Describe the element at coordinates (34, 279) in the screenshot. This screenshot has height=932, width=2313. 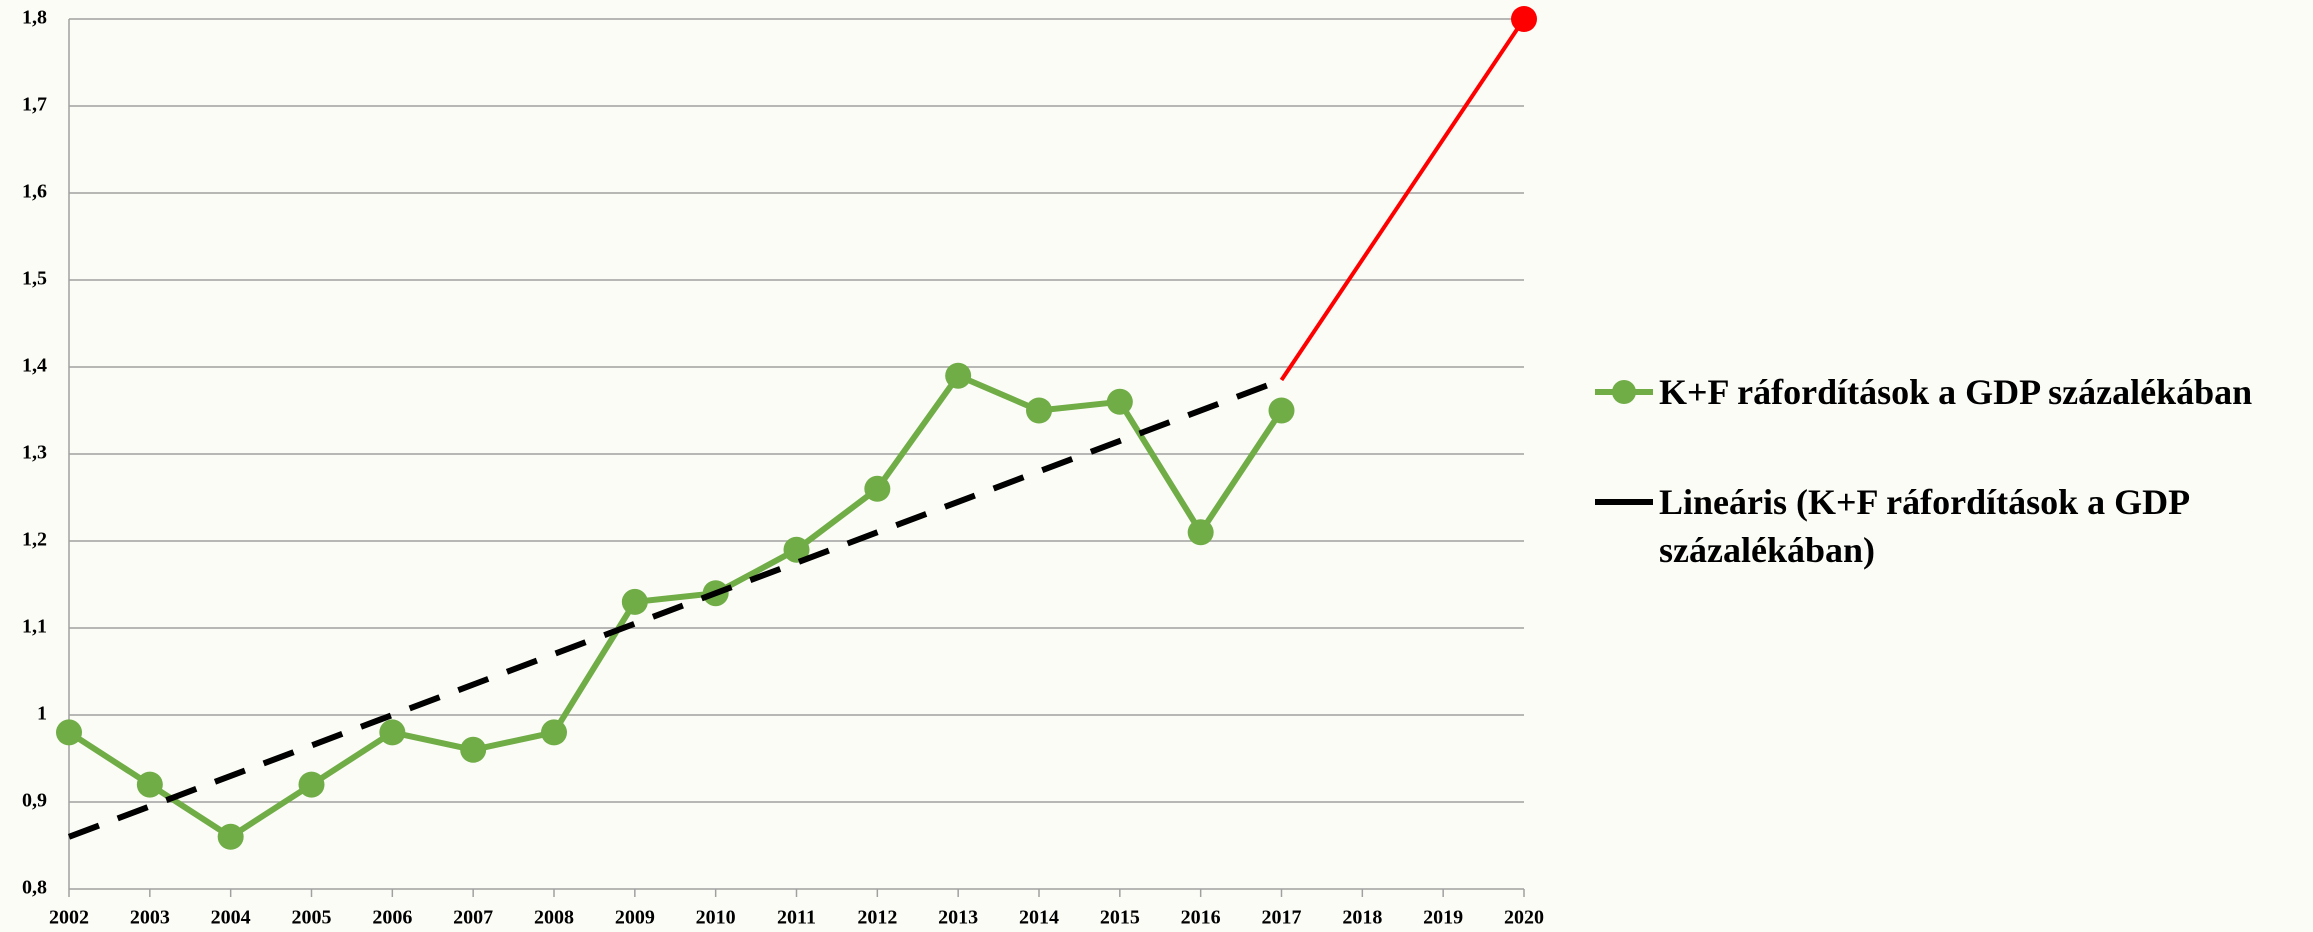
I see `y-tick-label: 1,5` at that location.